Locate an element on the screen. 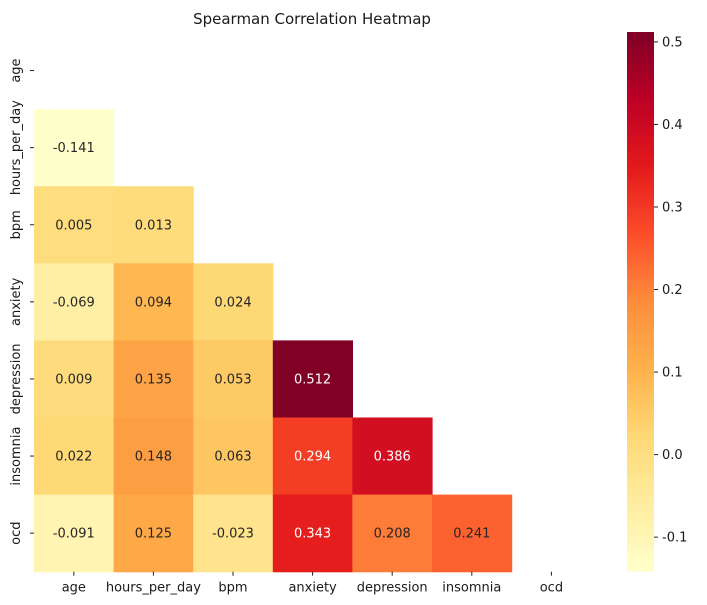  heatmap-cell-ocd-hours_per_day is located at coordinates (153, 533).